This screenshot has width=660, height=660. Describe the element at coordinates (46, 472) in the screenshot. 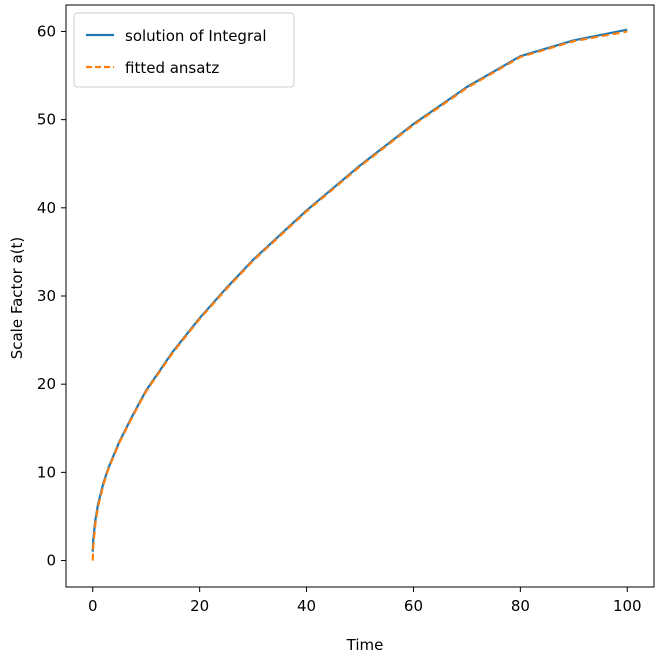

I see `y-tick-label: 10` at that location.